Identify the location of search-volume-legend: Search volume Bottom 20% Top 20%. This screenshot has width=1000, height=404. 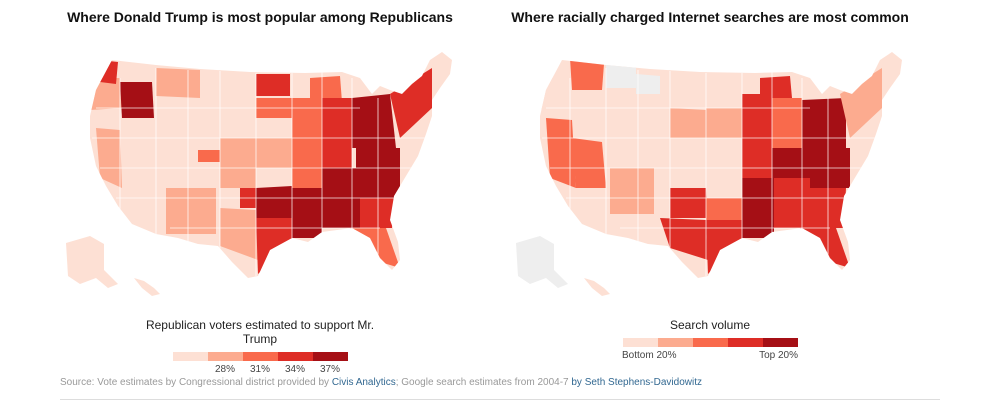
(710, 339).